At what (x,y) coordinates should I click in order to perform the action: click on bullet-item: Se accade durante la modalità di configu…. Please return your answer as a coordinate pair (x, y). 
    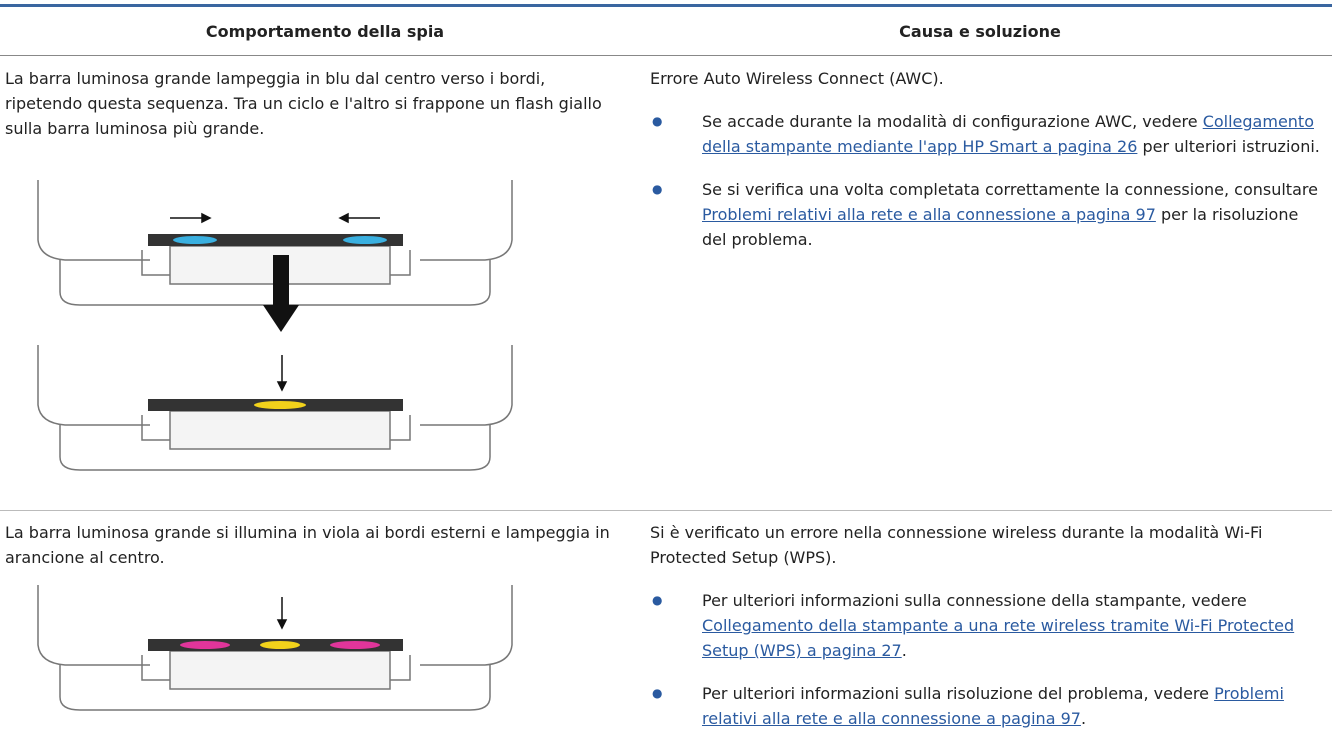
    Looking at the image, I should click on (985, 134).